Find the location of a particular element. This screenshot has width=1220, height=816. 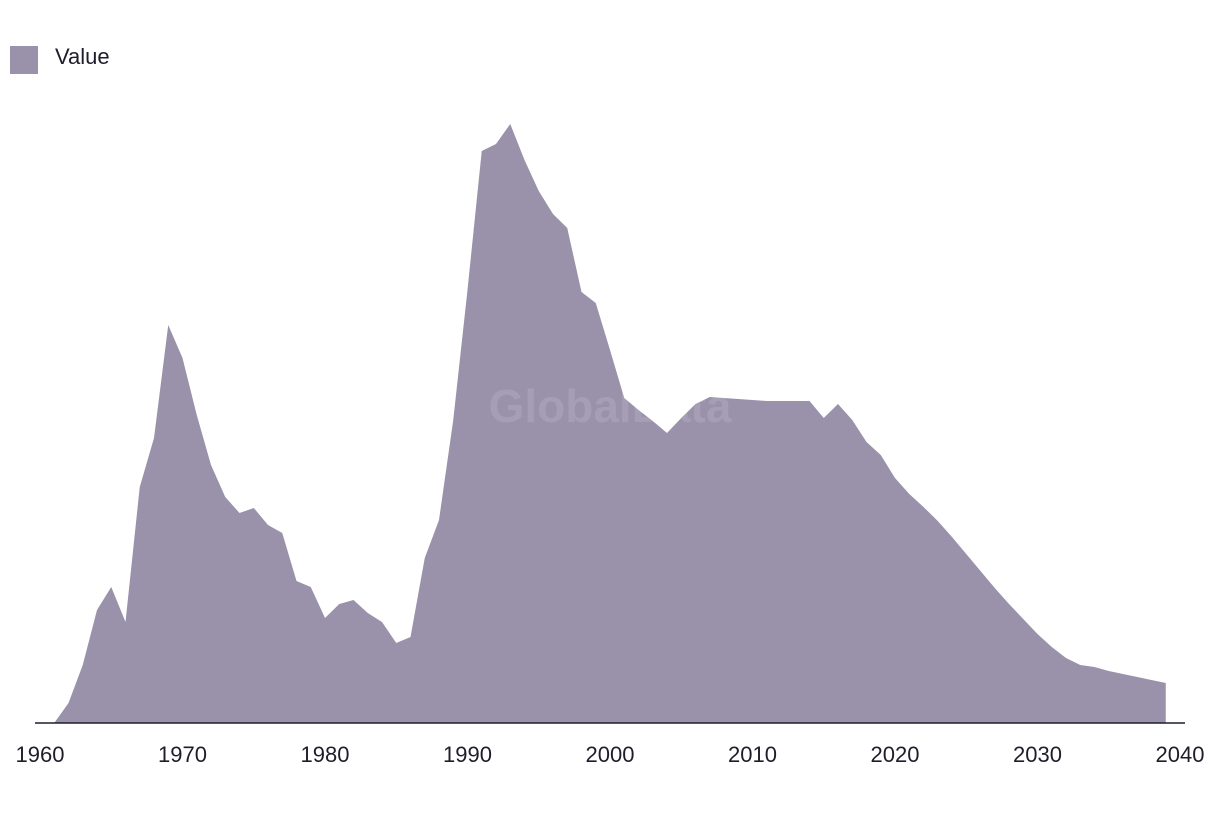

watermark: GlobalData is located at coordinates (610, 406).